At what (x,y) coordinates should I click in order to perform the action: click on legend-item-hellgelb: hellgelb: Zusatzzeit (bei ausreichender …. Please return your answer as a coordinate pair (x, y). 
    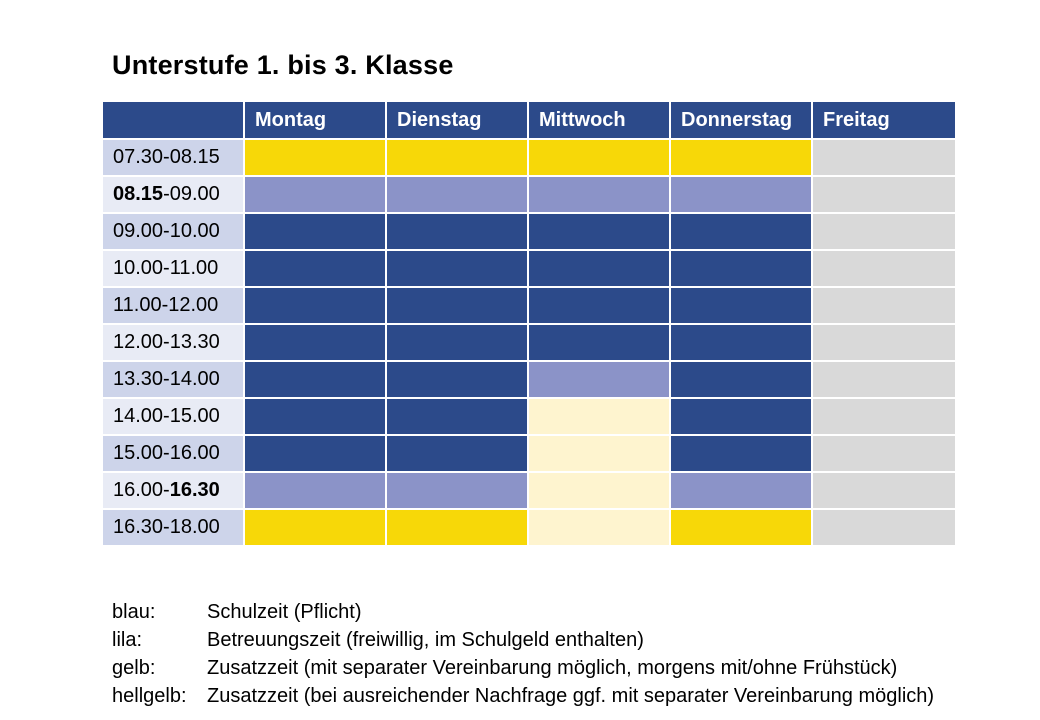
    Looking at the image, I should click on (523, 696).